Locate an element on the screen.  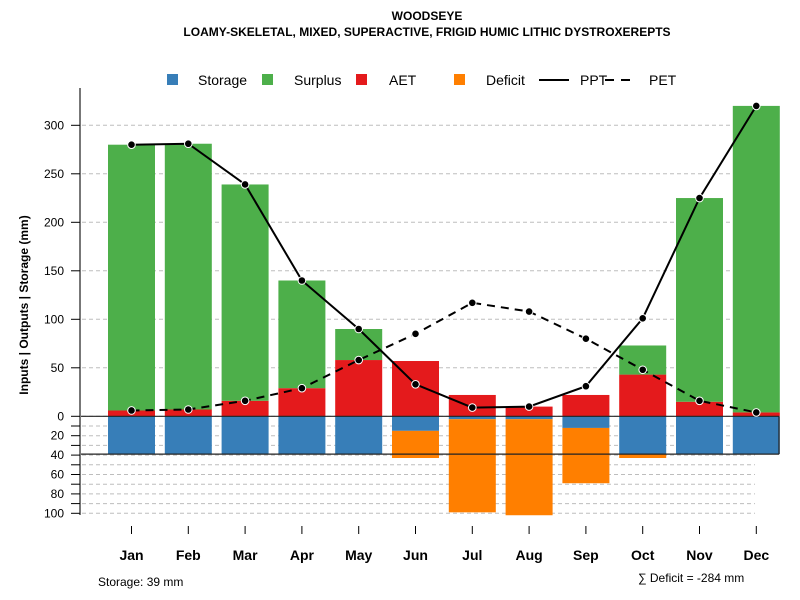
y-tick-label-lower-100: 100 is located at coordinates (54, 513).